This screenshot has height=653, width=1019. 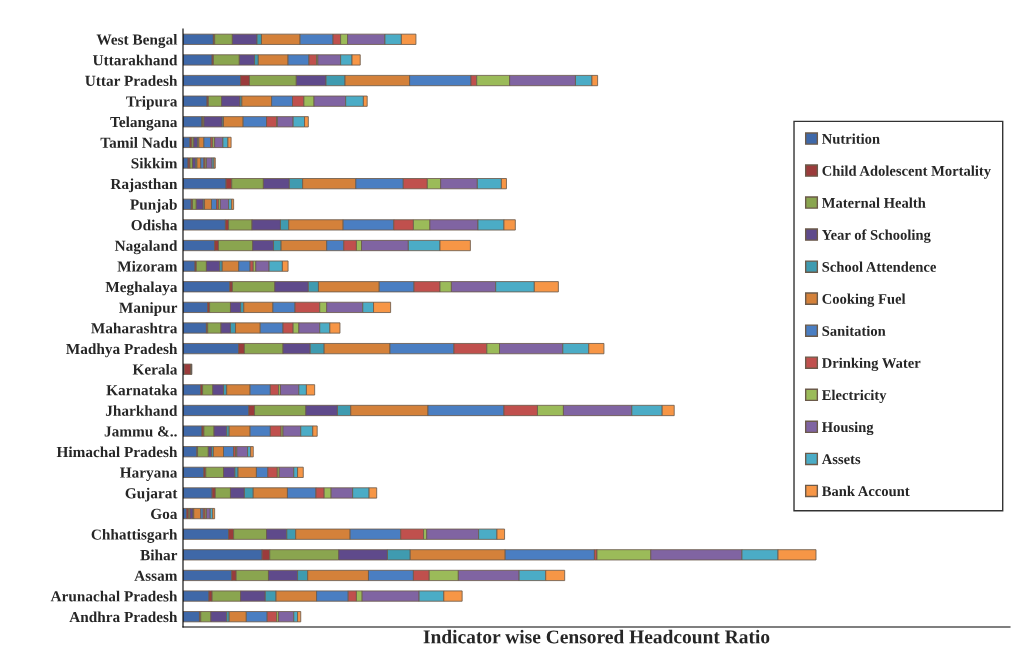 I want to click on legend-label: Assets, so click(x=841, y=459).